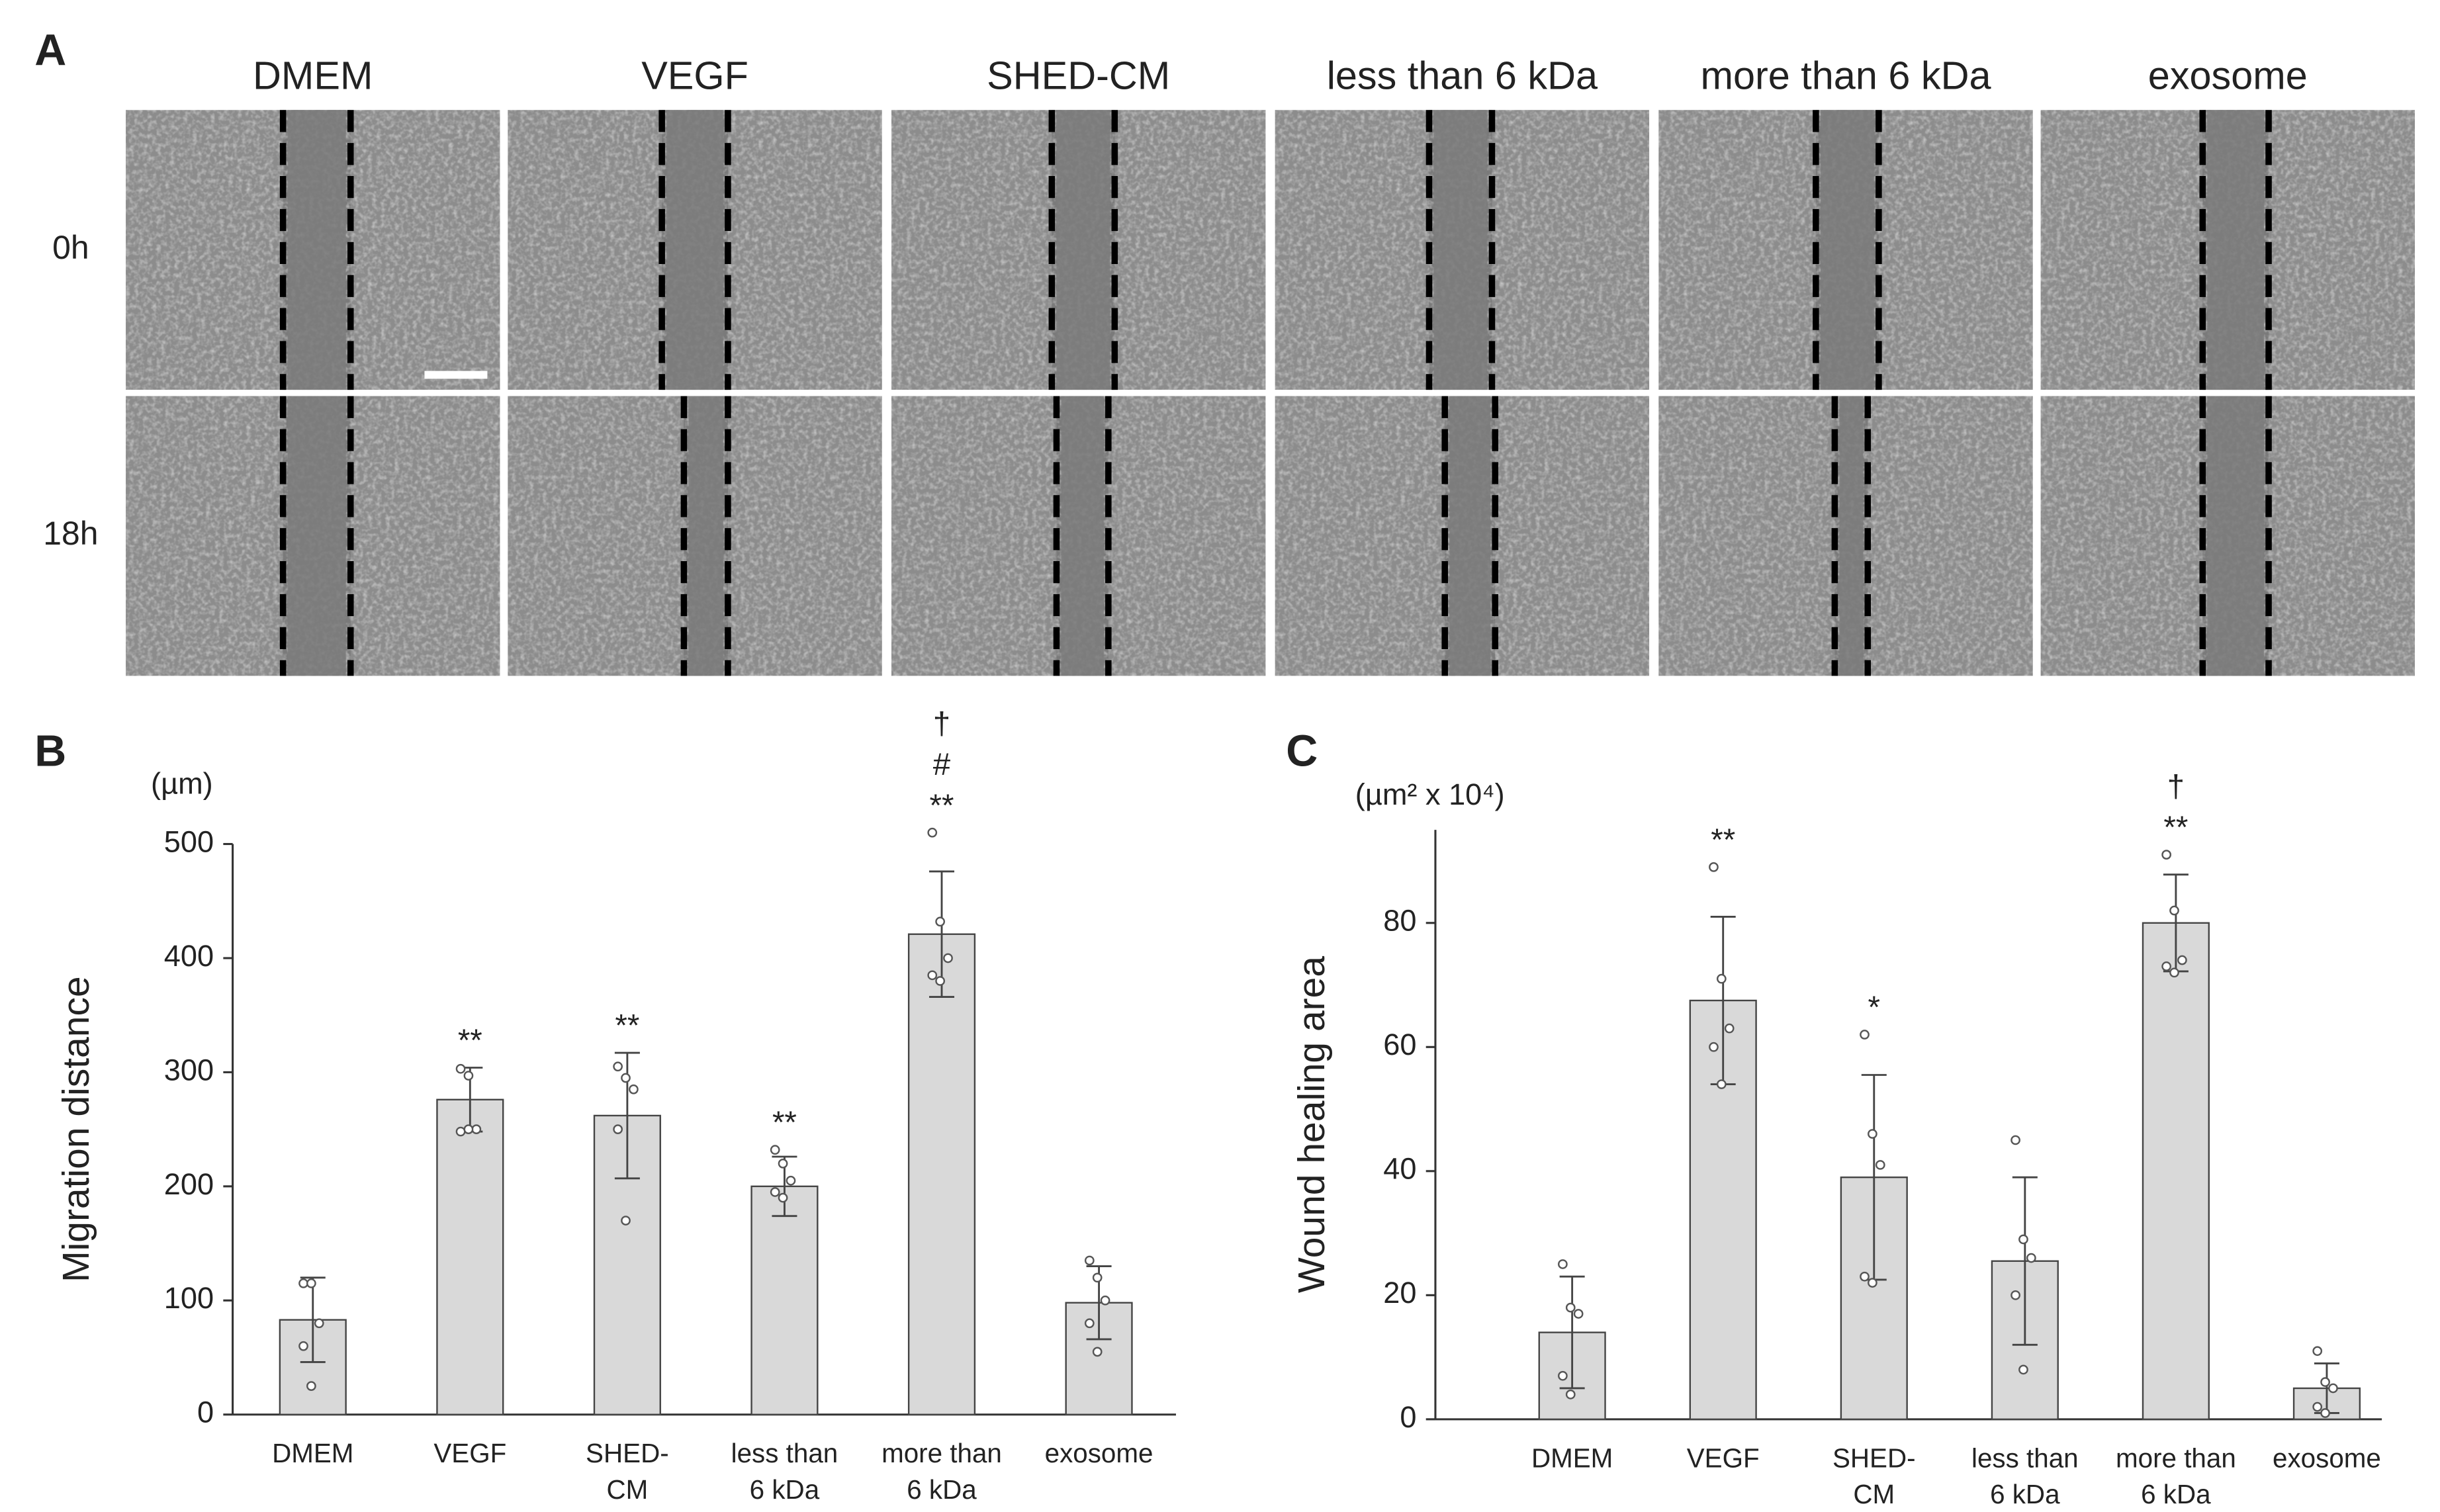  I want to click on y-axis-label: Wound healing area, so click(1311, 1124).